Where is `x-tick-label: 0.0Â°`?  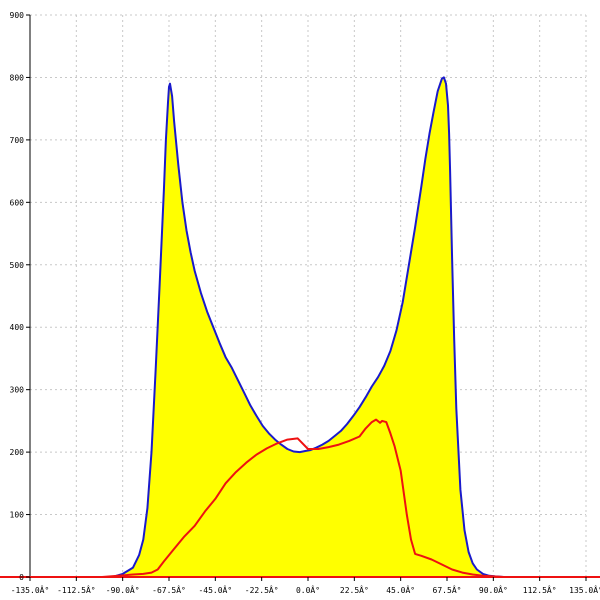
x-tick-label: 0.0Â° is located at coordinates (308, 589).